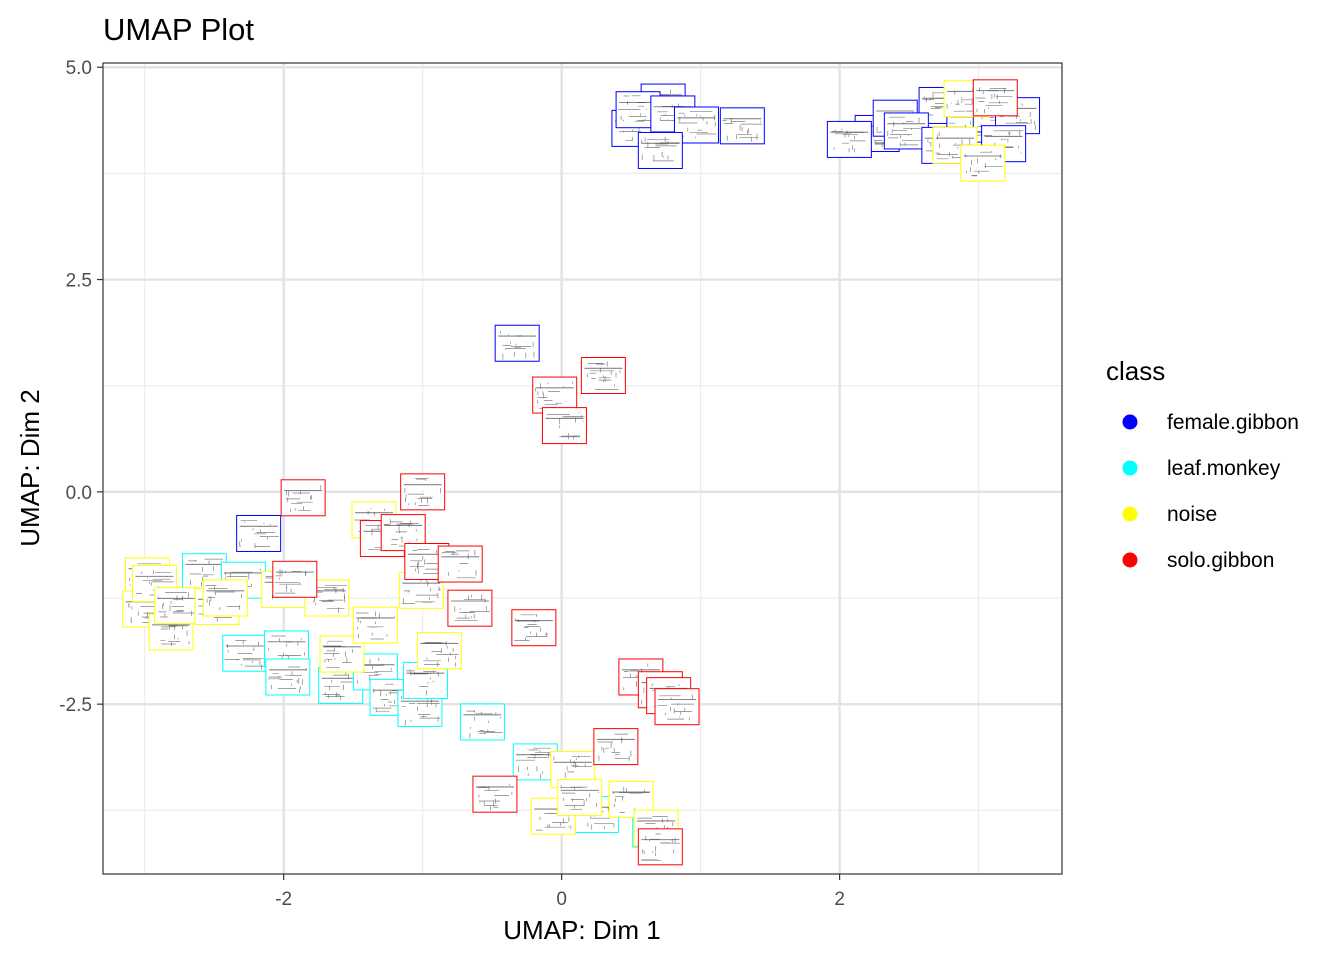  I want to click on y-tick-label: 2.5, so click(79, 281).